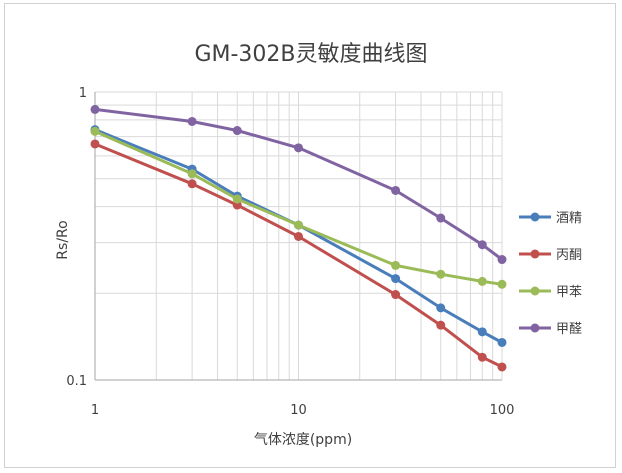  Describe the element at coordinates (569, 292) in the screenshot. I see `legend-label: 甲苯` at that location.